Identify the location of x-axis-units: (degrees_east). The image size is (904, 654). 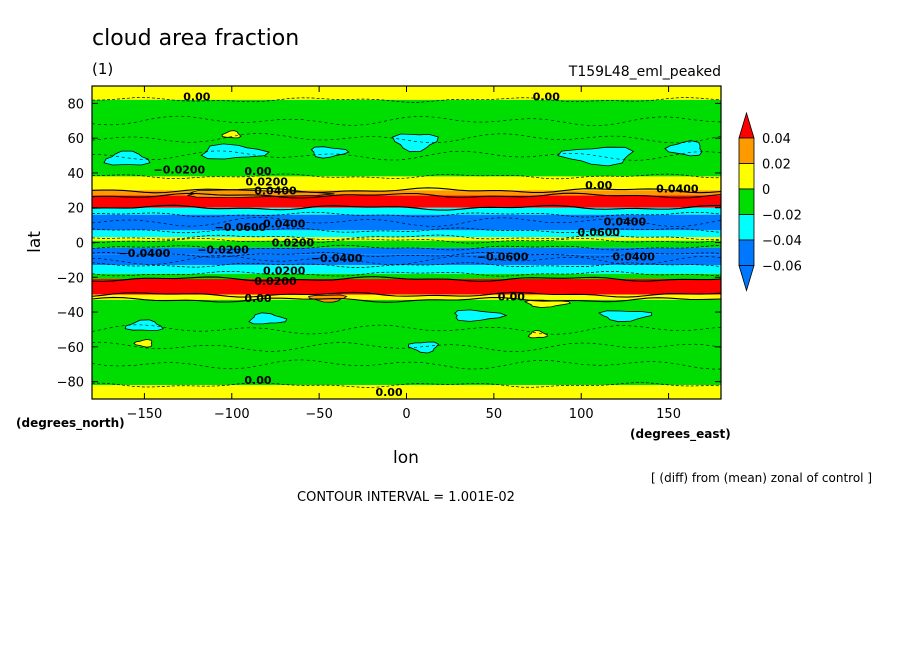
(680, 434).